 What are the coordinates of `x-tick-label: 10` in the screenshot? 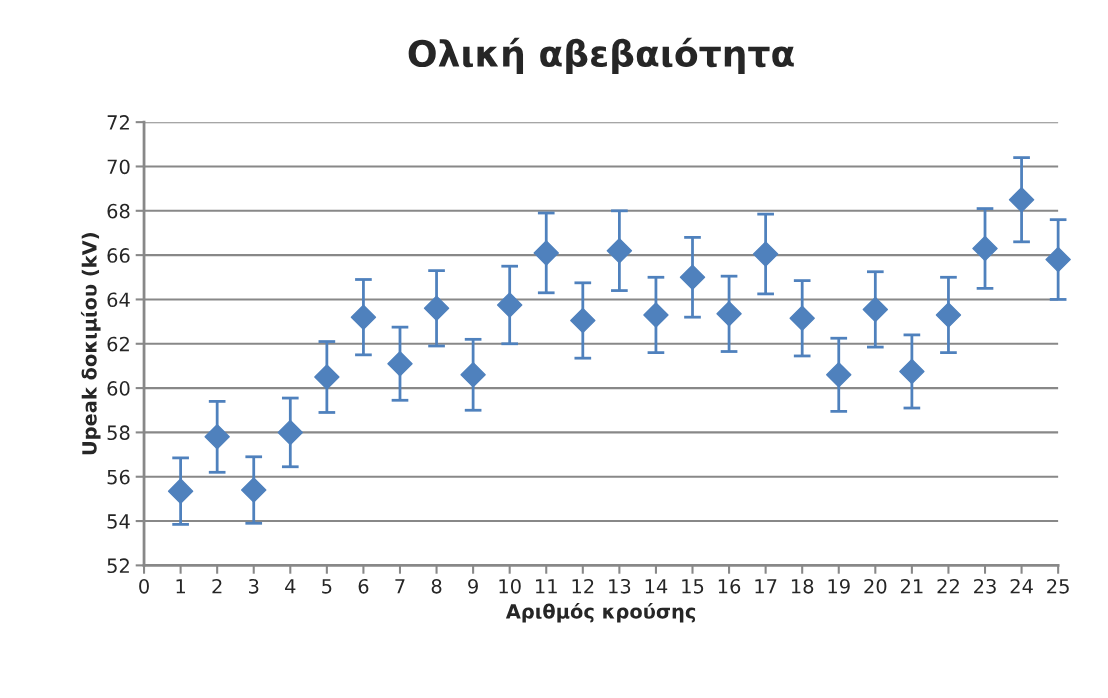 It's located at (510, 586).